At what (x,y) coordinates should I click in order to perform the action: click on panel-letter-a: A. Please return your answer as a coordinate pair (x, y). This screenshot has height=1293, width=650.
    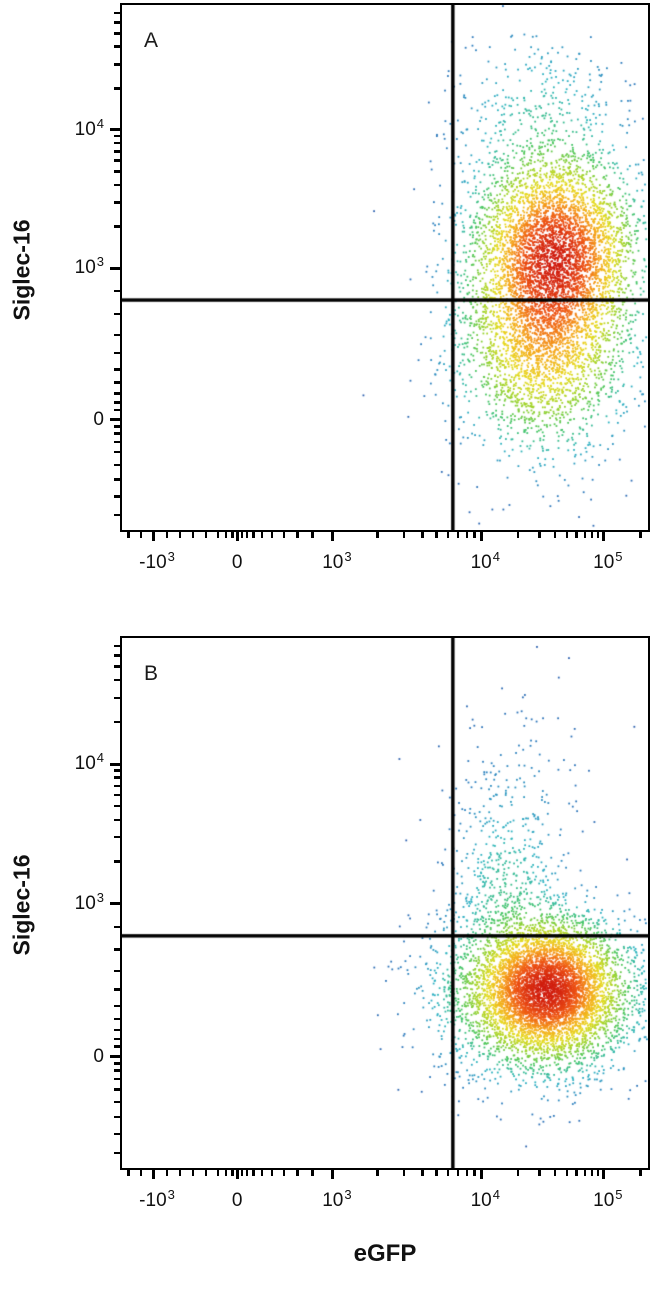
    Looking at the image, I should click on (151, 40).